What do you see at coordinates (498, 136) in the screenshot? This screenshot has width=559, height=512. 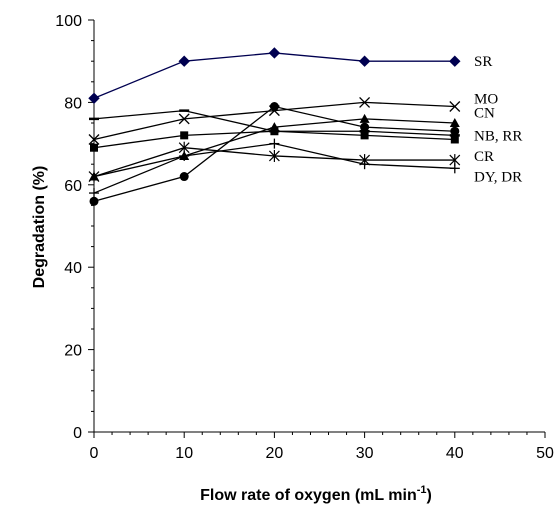 I see `series-annotation: NB, RR` at bounding box center [498, 136].